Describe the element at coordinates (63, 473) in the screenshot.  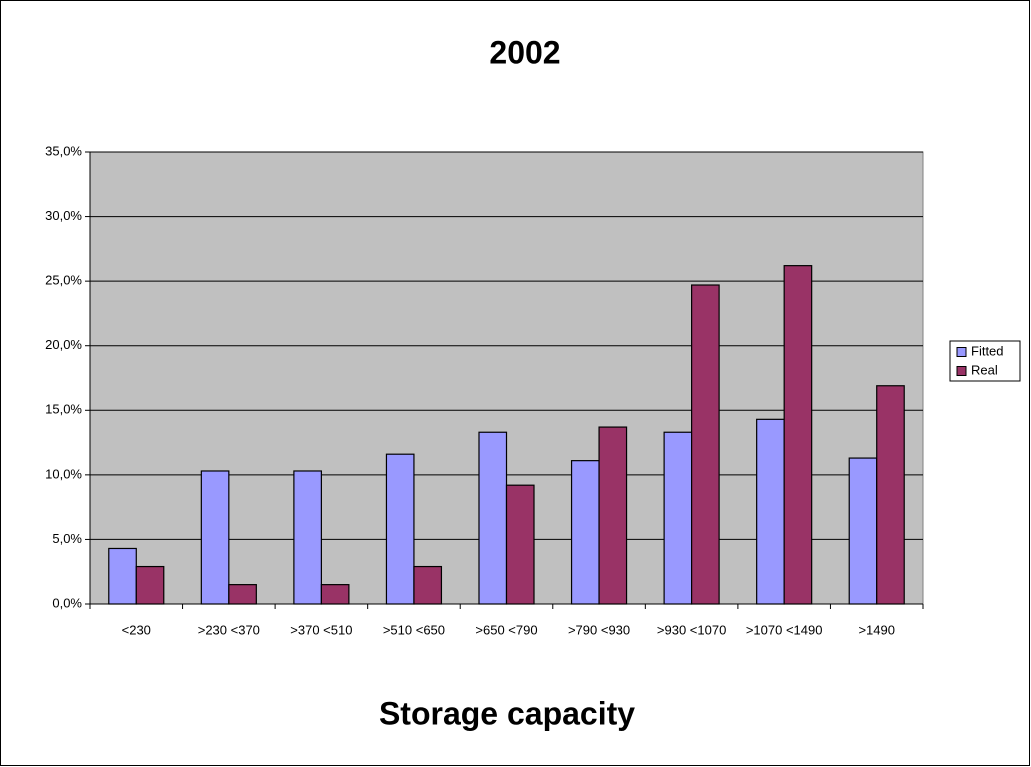
I see `y-tick-label: 10,0%` at that location.